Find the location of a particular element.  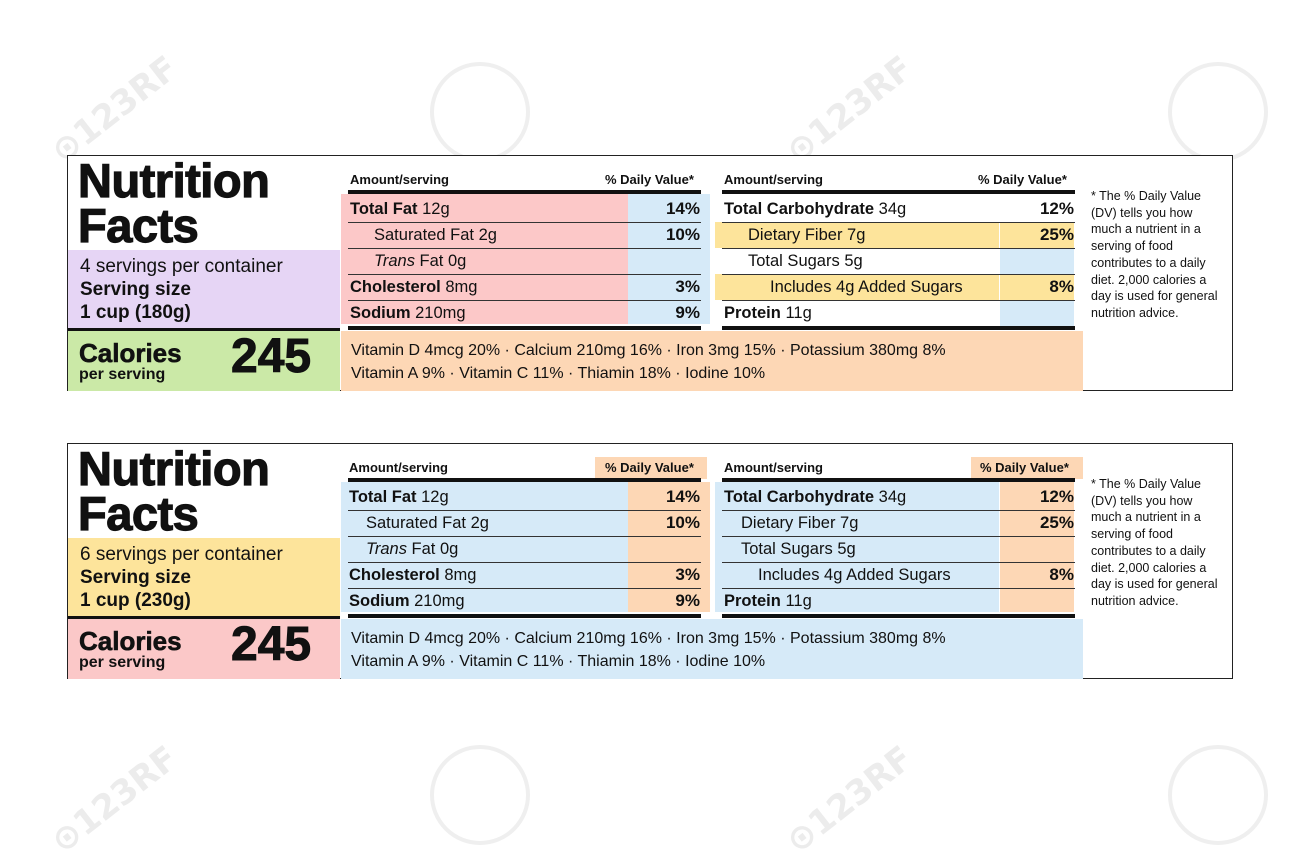

servings-per-container: 6 servings per container is located at coordinates (181, 554).